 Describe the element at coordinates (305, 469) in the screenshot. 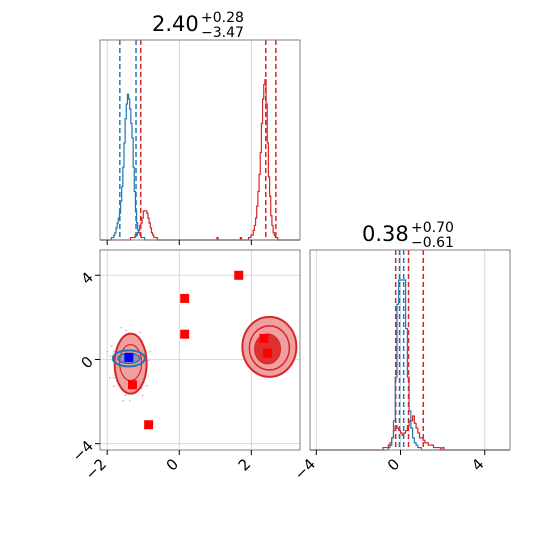

I see `x-tick-label: −4` at that location.